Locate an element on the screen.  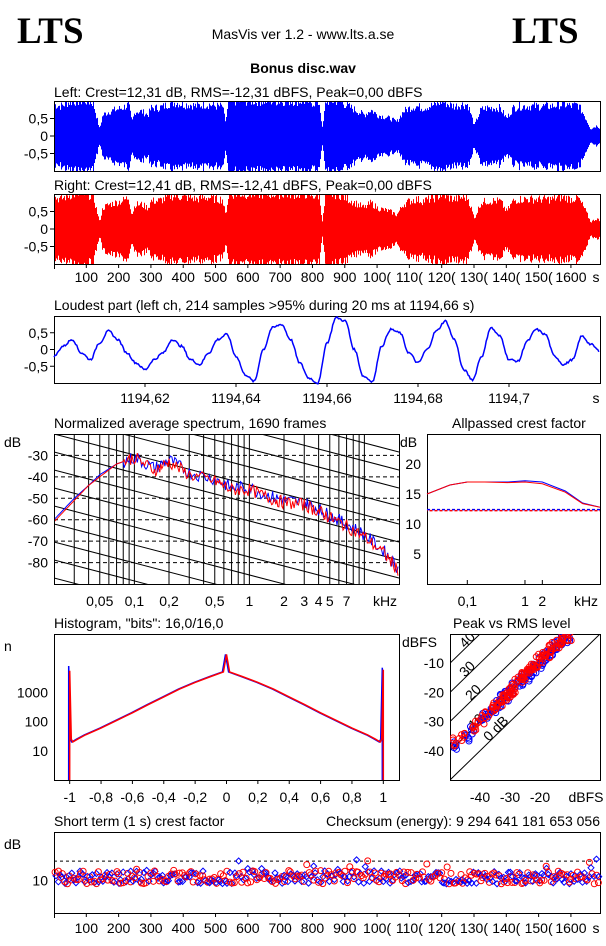
x-tick-label: 130( is located at coordinates (474, 277).